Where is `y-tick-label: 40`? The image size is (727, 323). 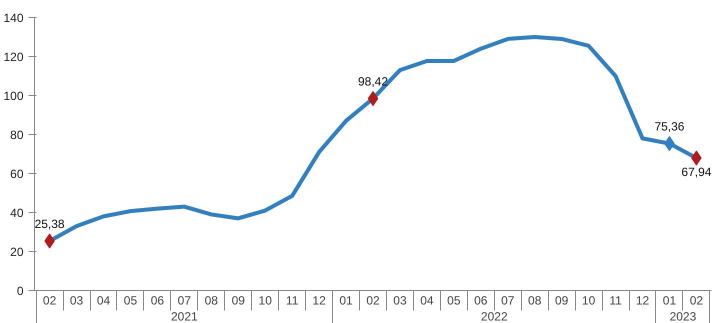 y-tick-label: 40 is located at coordinates (17, 213).